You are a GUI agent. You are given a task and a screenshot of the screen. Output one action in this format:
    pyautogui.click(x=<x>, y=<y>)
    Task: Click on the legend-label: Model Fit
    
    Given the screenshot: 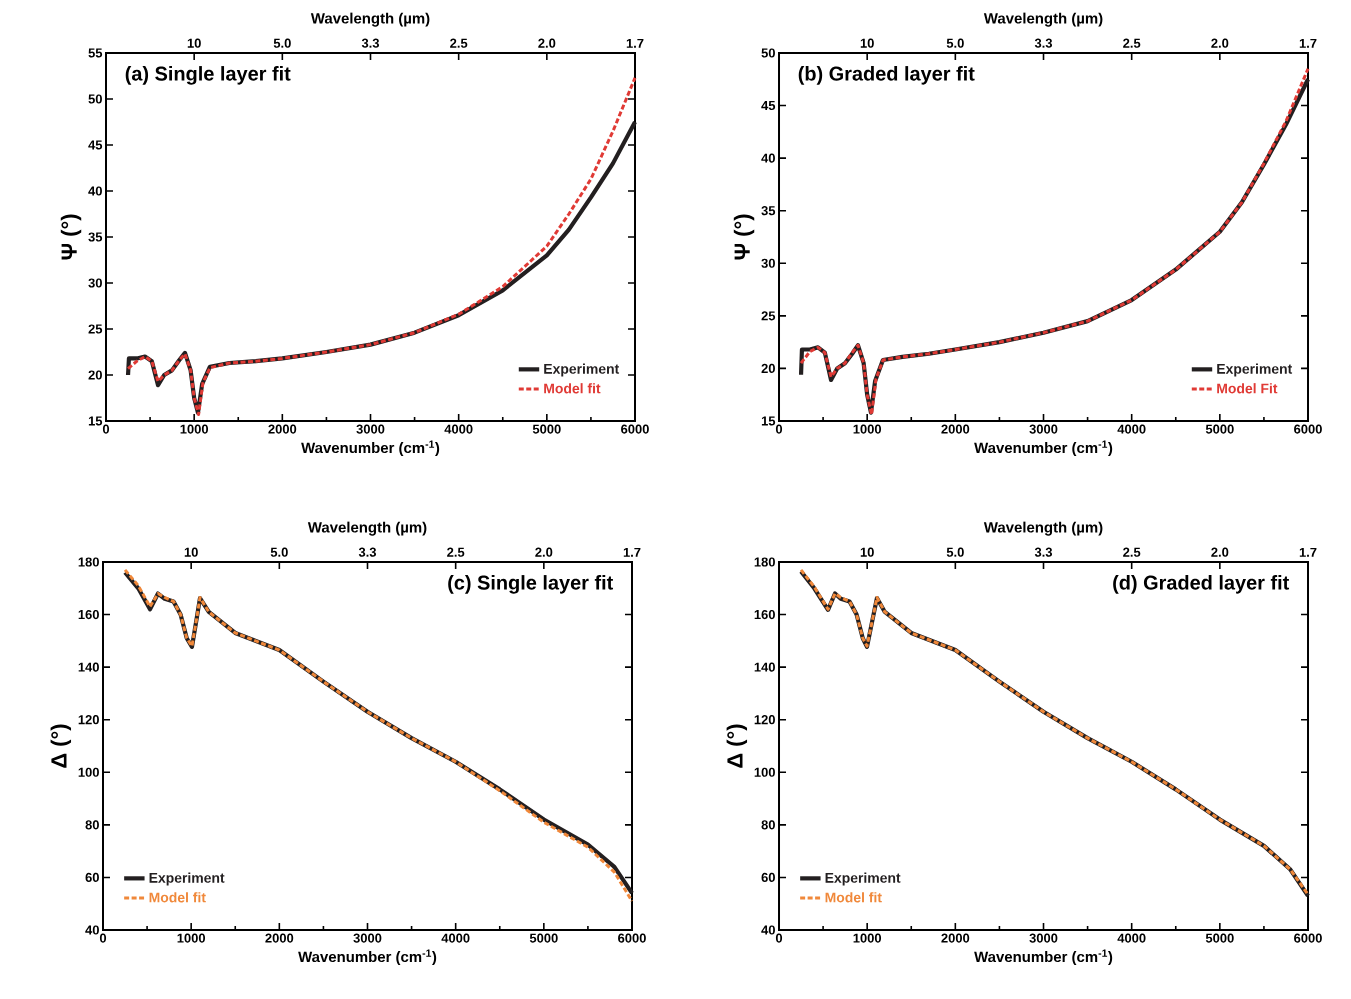 What is the action you would take?
    pyautogui.click(x=1247, y=388)
    